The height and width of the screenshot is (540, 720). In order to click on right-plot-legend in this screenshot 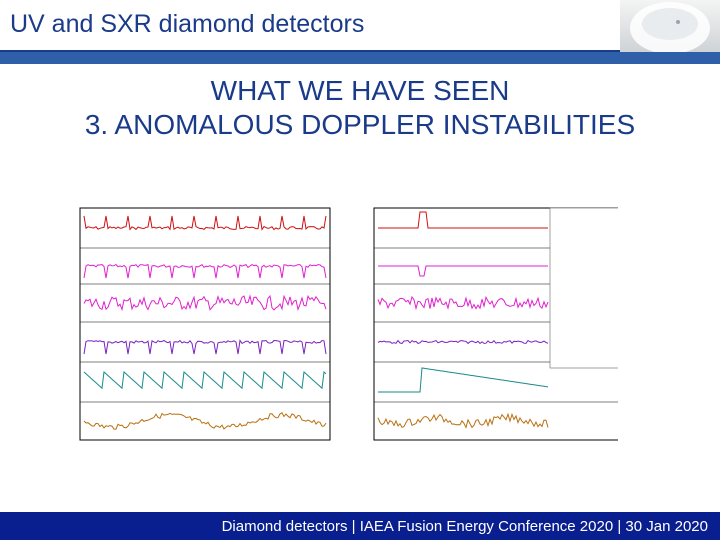, I will do `click(583, 288)`.